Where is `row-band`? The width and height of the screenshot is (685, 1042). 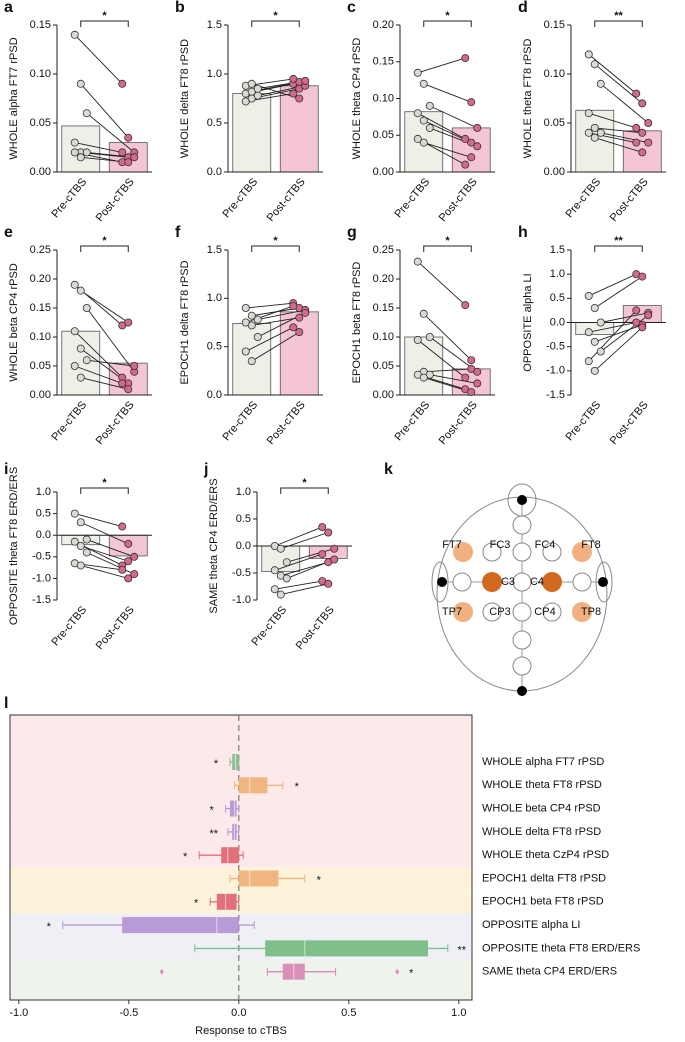
row-band is located at coordinates (241, 902).